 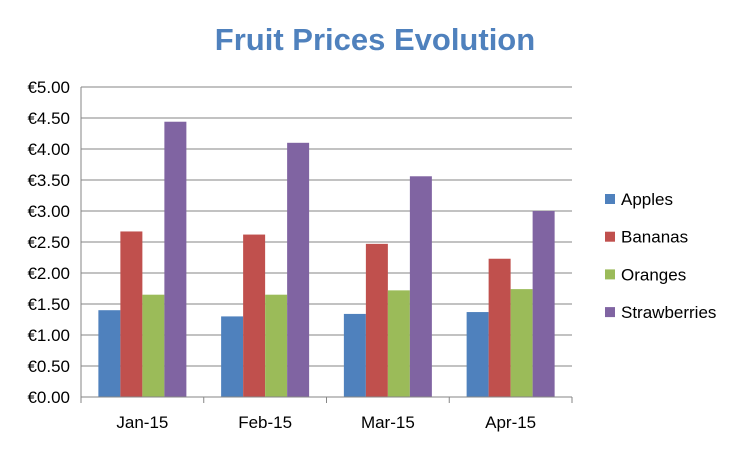 I want to click on legend: Apples Bananas Oranges Strawberries, so click(x=660, y=256).